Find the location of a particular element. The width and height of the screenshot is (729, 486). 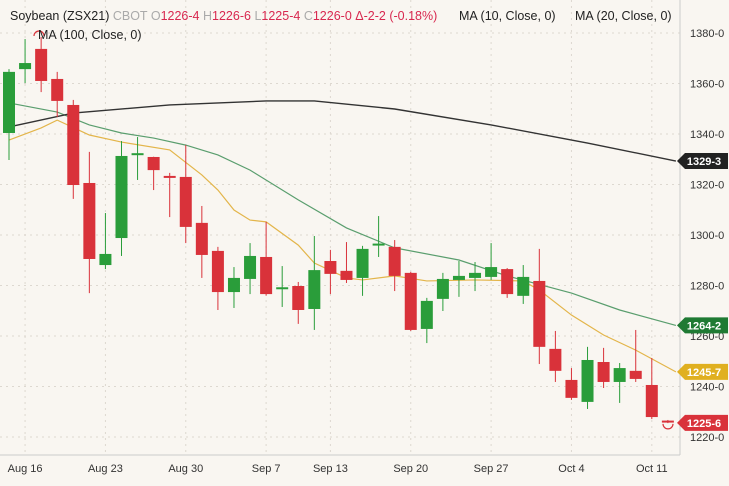

last-price-label: 1225-6 is located at coordinates (702, 422).